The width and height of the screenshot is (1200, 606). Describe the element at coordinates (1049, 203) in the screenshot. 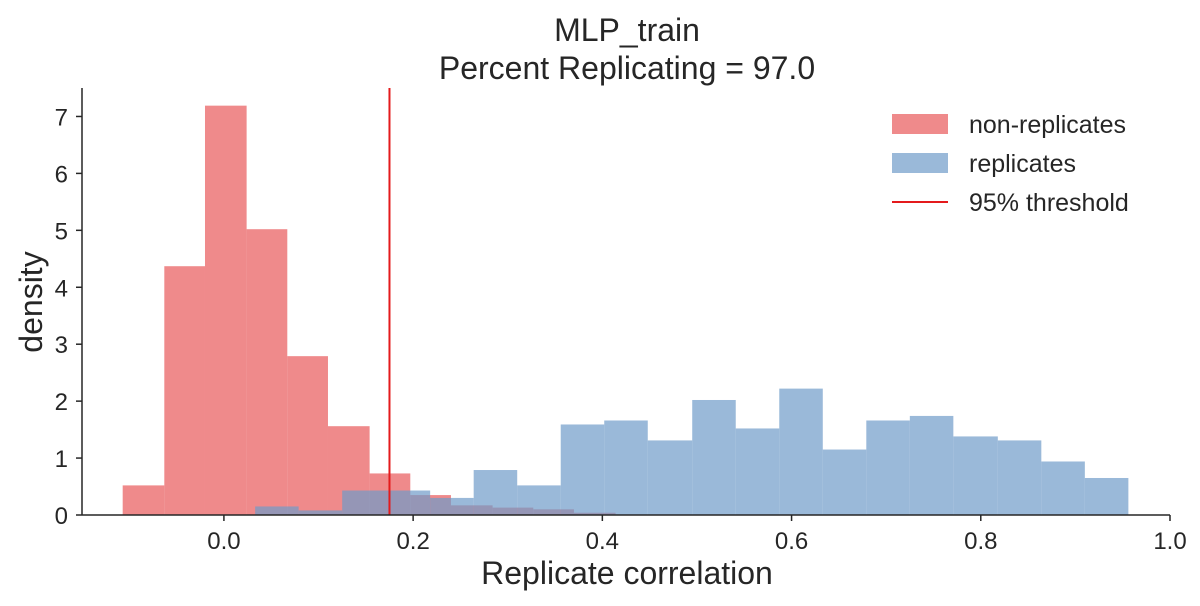

I see `legend-label-threshold: 95% threshold` at that location.